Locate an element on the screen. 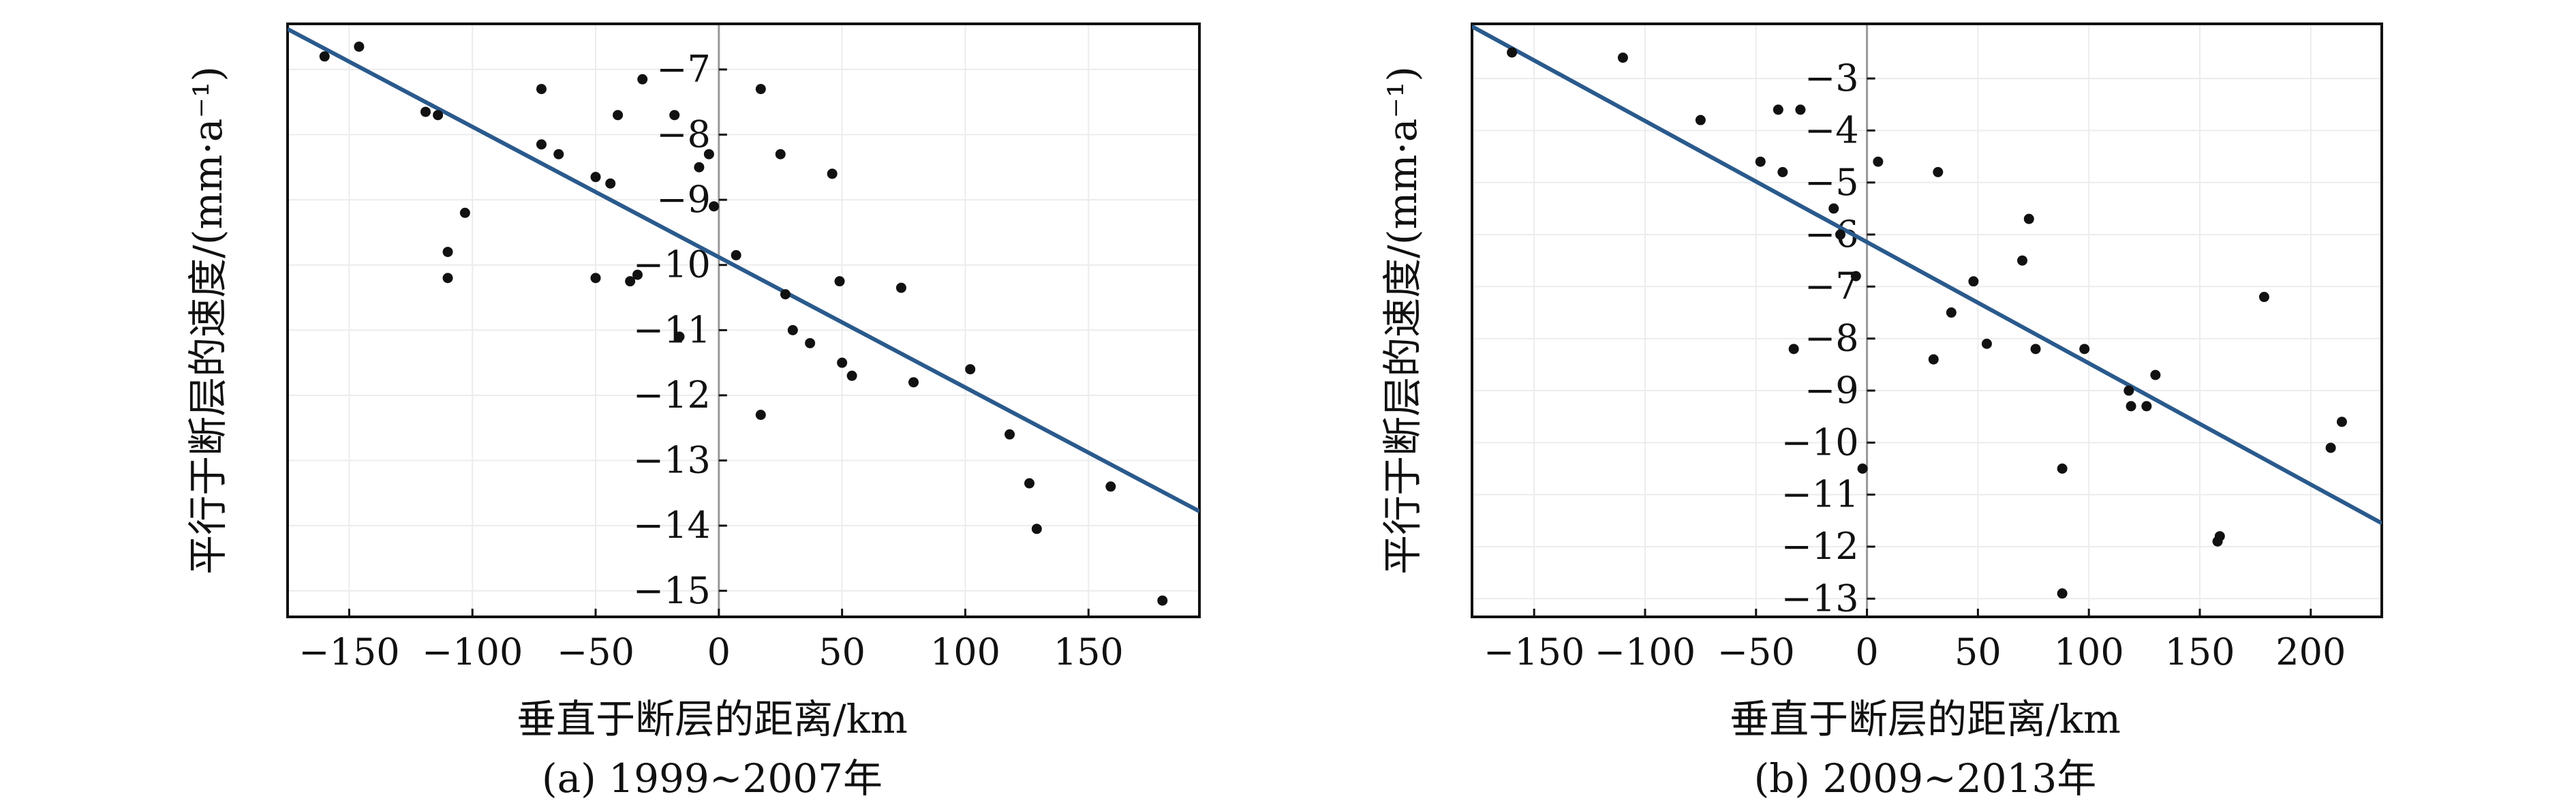 This screenshot has height=805, width=2576. x-axis-label-b: 垂直于断层的距离/km is located at coordinates (1926, 719).